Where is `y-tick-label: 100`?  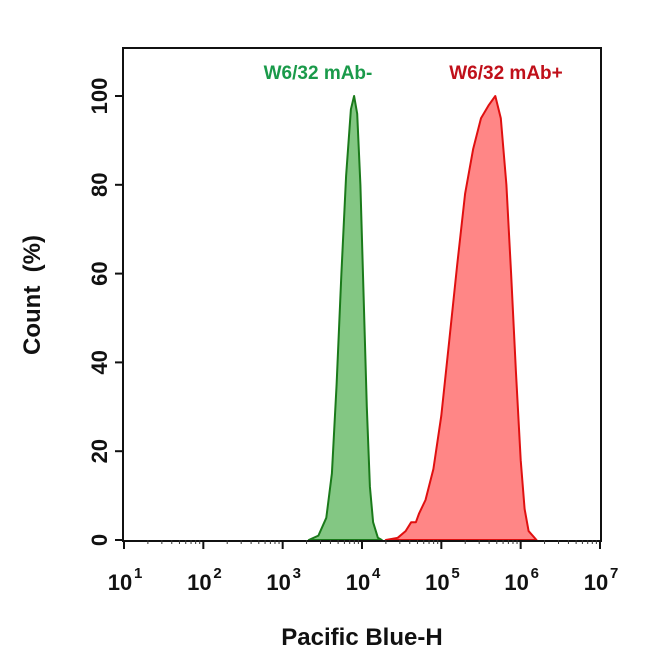 y-tick-label: 100 is located at coordinates (99, 96).